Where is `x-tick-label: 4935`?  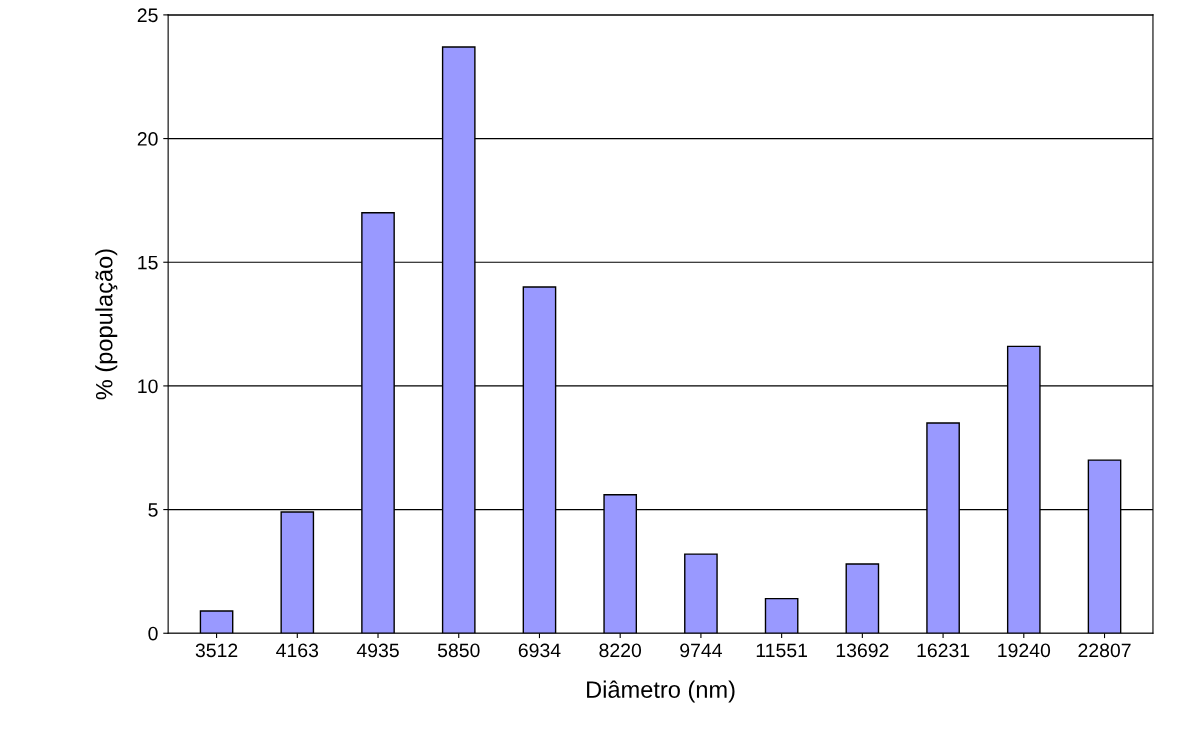
x-tick-label: 4935 is located at coordinates (377, 650).